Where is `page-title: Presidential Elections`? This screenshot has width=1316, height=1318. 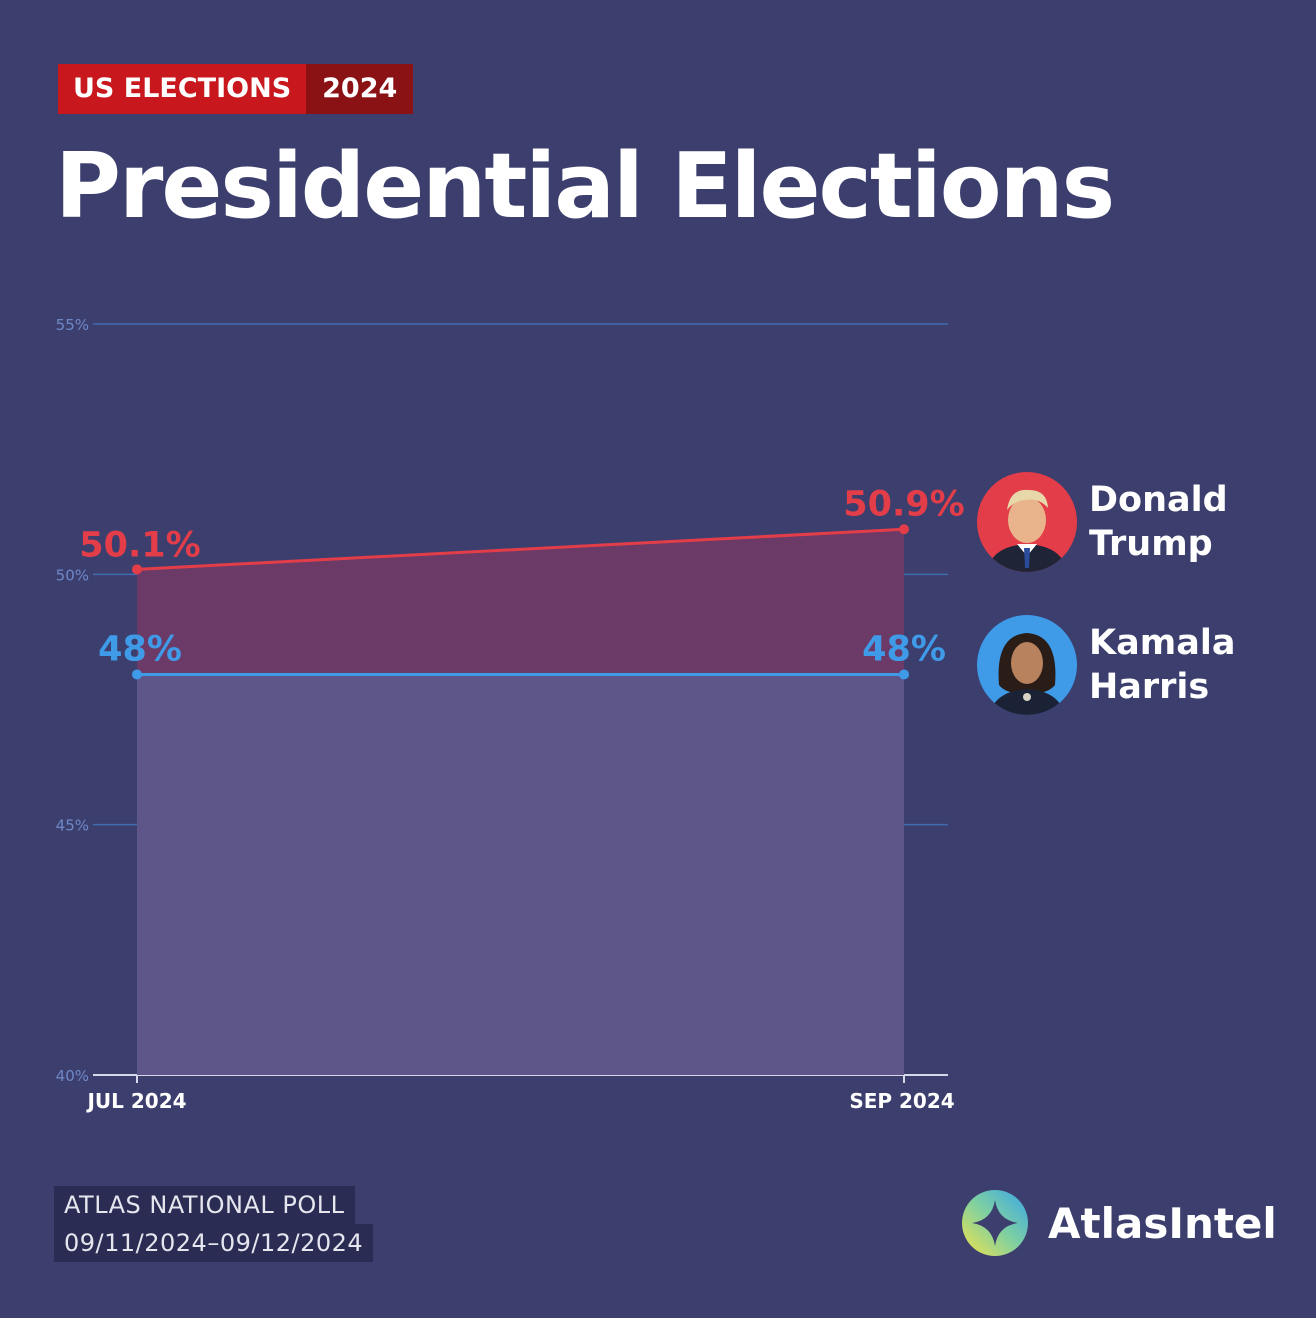 page-title: Presidential Elections is located at coordinates (585, 186).